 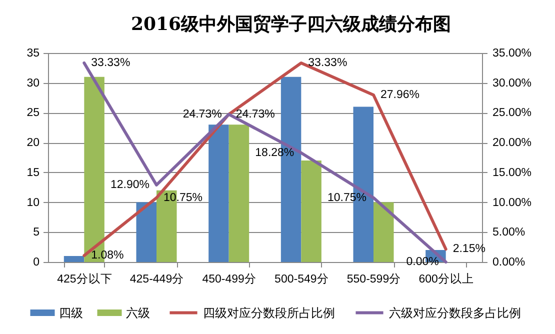 I want to click on x-tick-label: 425分以下, so click(x=84, y=279).